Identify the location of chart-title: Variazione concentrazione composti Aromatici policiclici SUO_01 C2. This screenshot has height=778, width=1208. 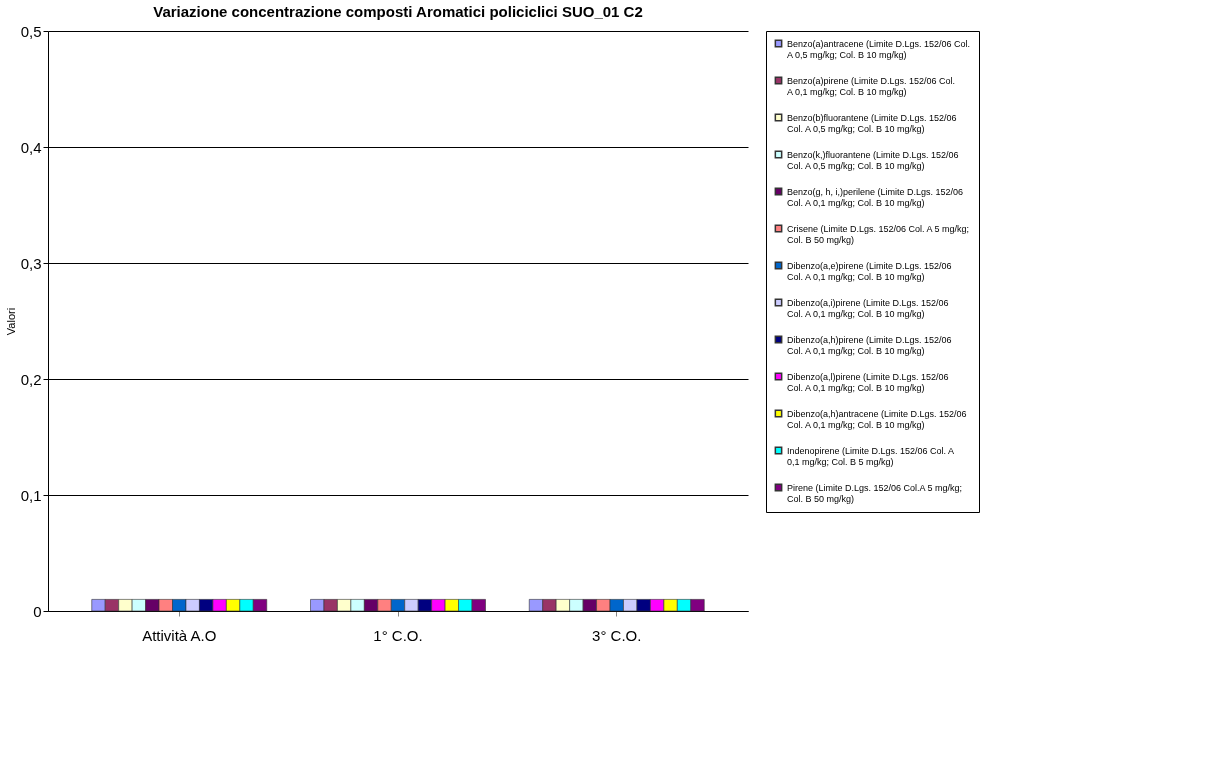
(398, 11).